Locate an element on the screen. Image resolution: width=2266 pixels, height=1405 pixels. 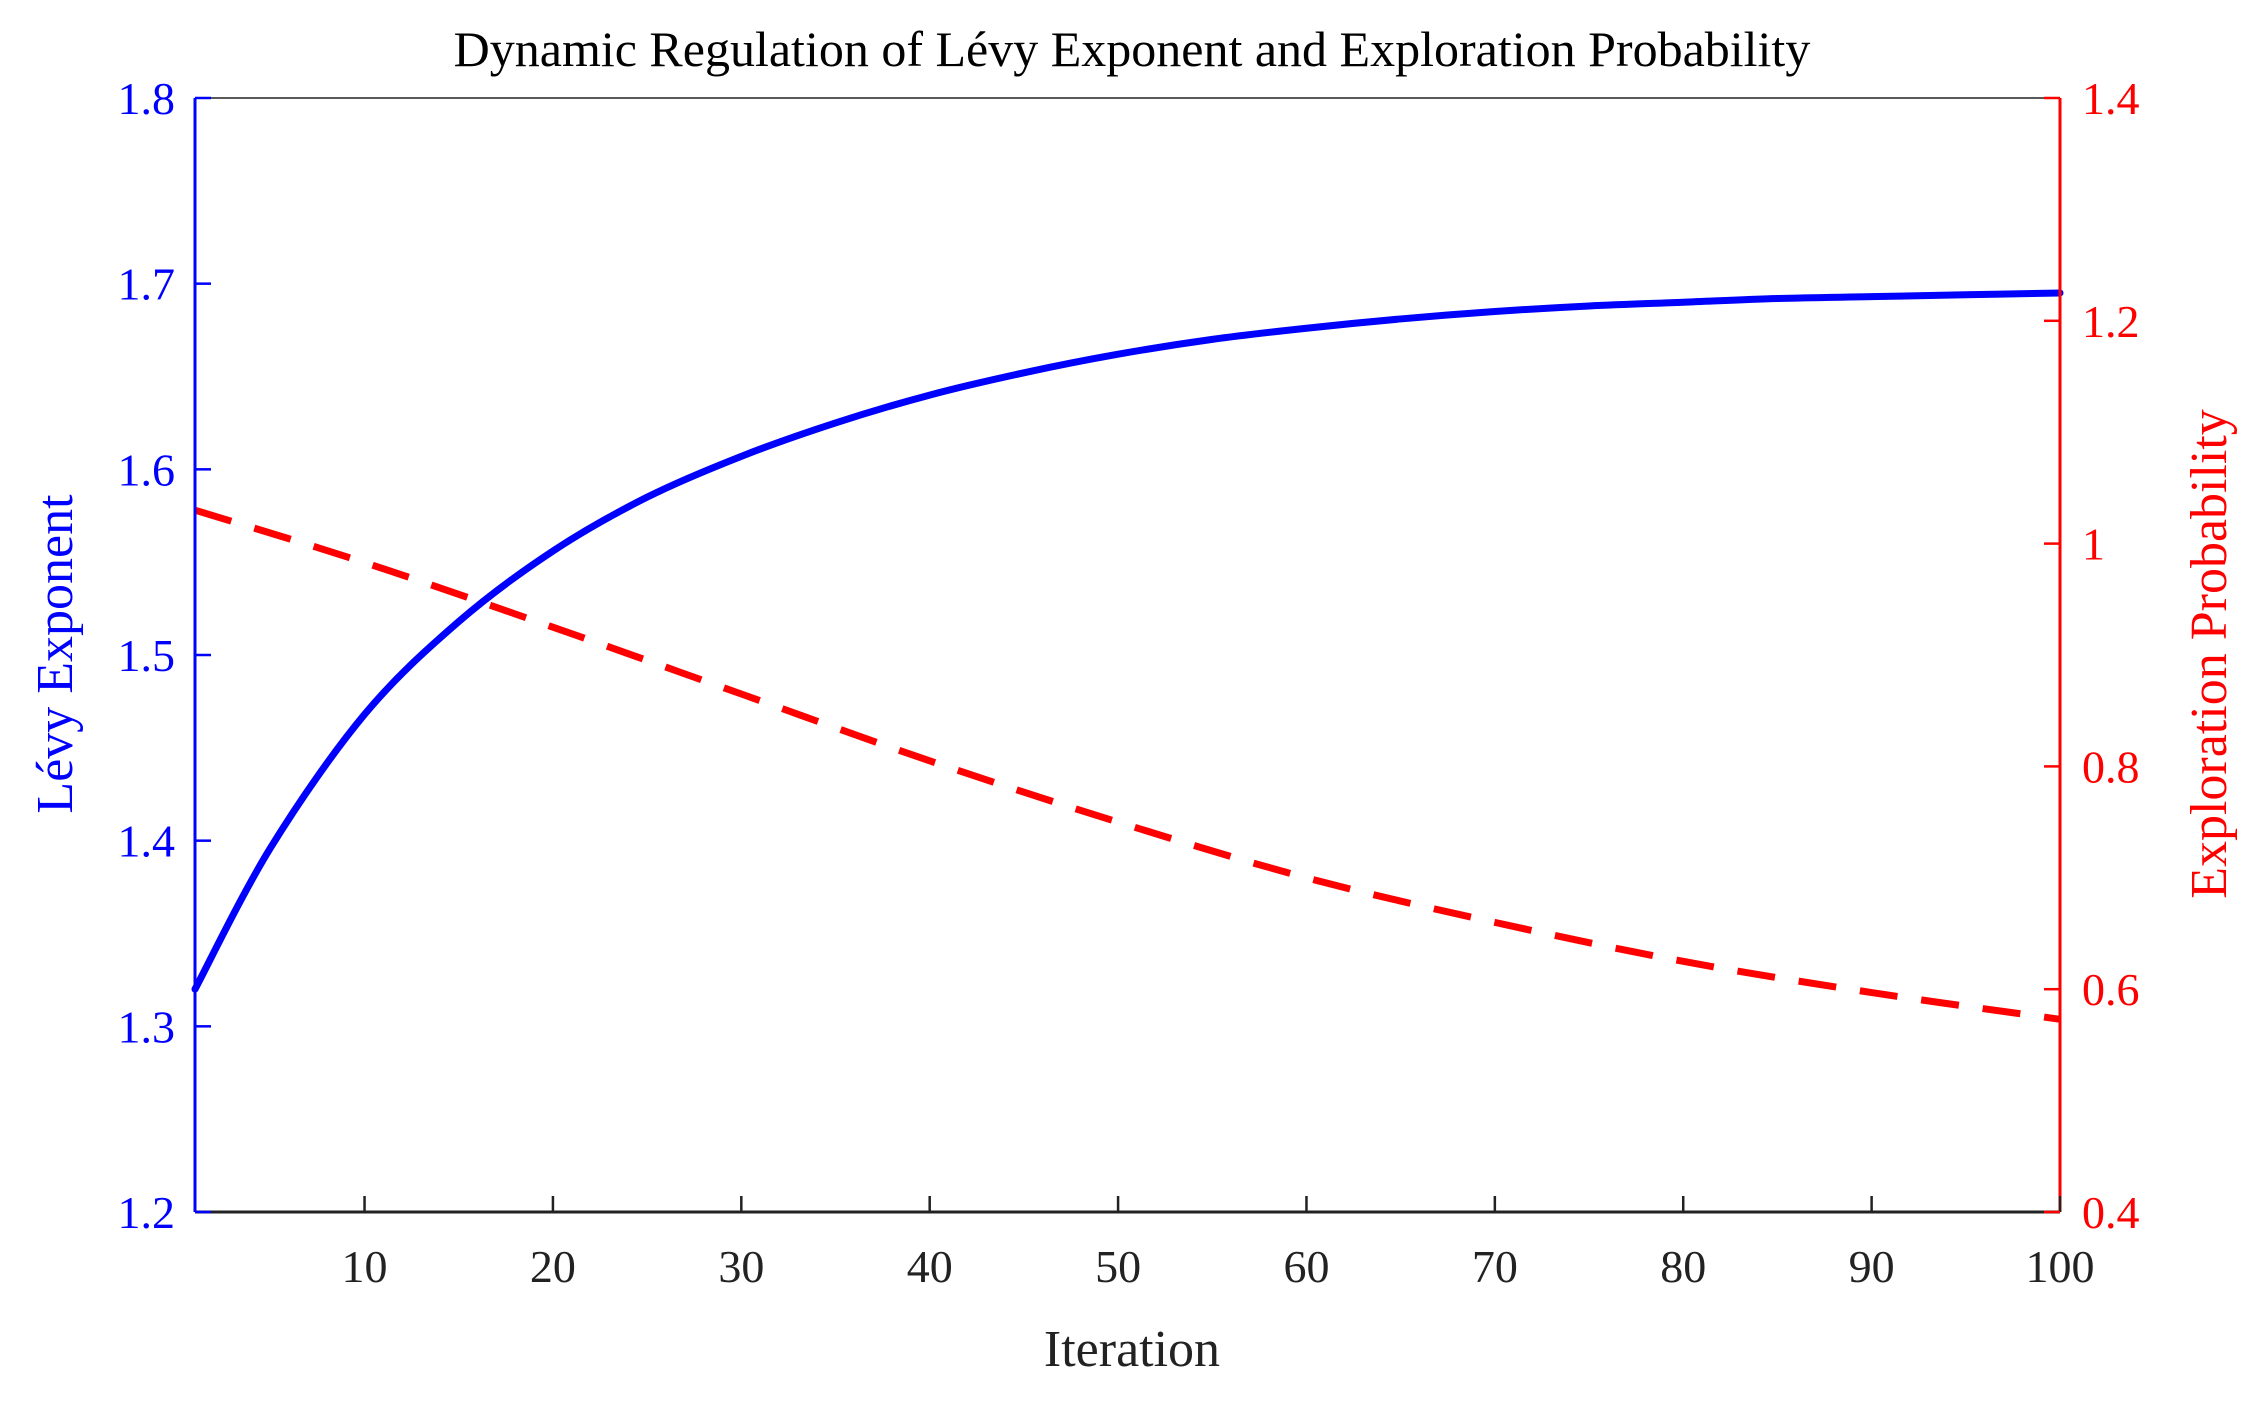
x-tick-label: 90 is located at coordinates (1872, 1266).